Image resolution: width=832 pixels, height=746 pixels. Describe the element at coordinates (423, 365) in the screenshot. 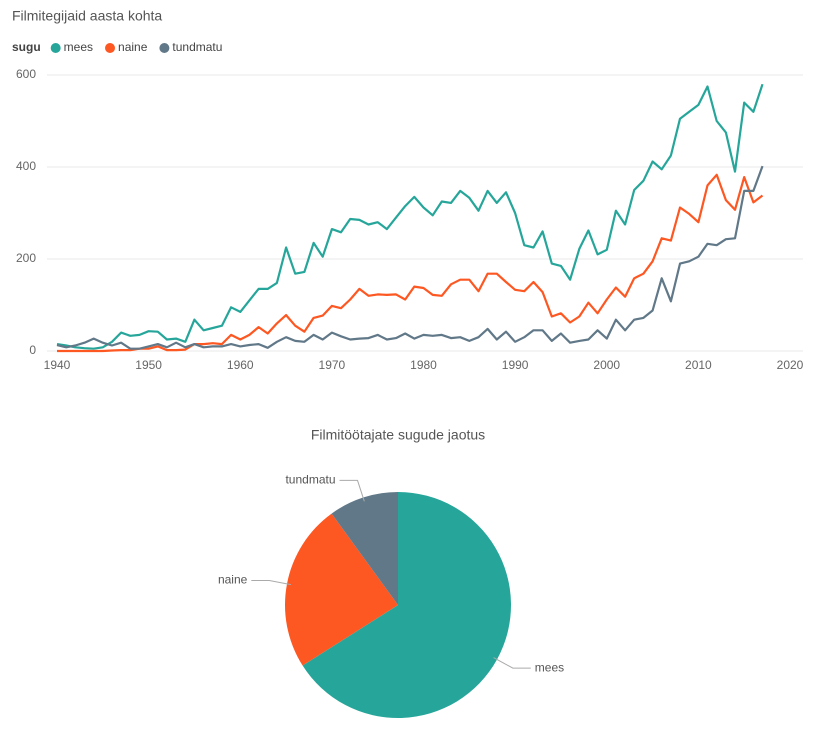

I see `x-tick-label: 1980` at that location.